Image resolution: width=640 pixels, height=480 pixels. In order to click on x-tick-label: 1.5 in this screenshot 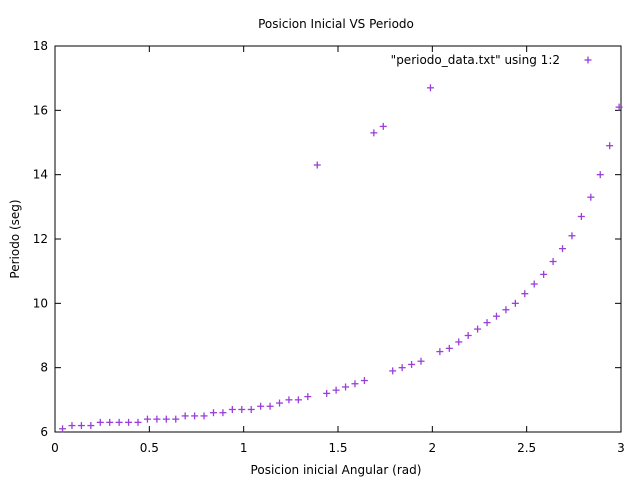, I will do `click(337, 448)`.